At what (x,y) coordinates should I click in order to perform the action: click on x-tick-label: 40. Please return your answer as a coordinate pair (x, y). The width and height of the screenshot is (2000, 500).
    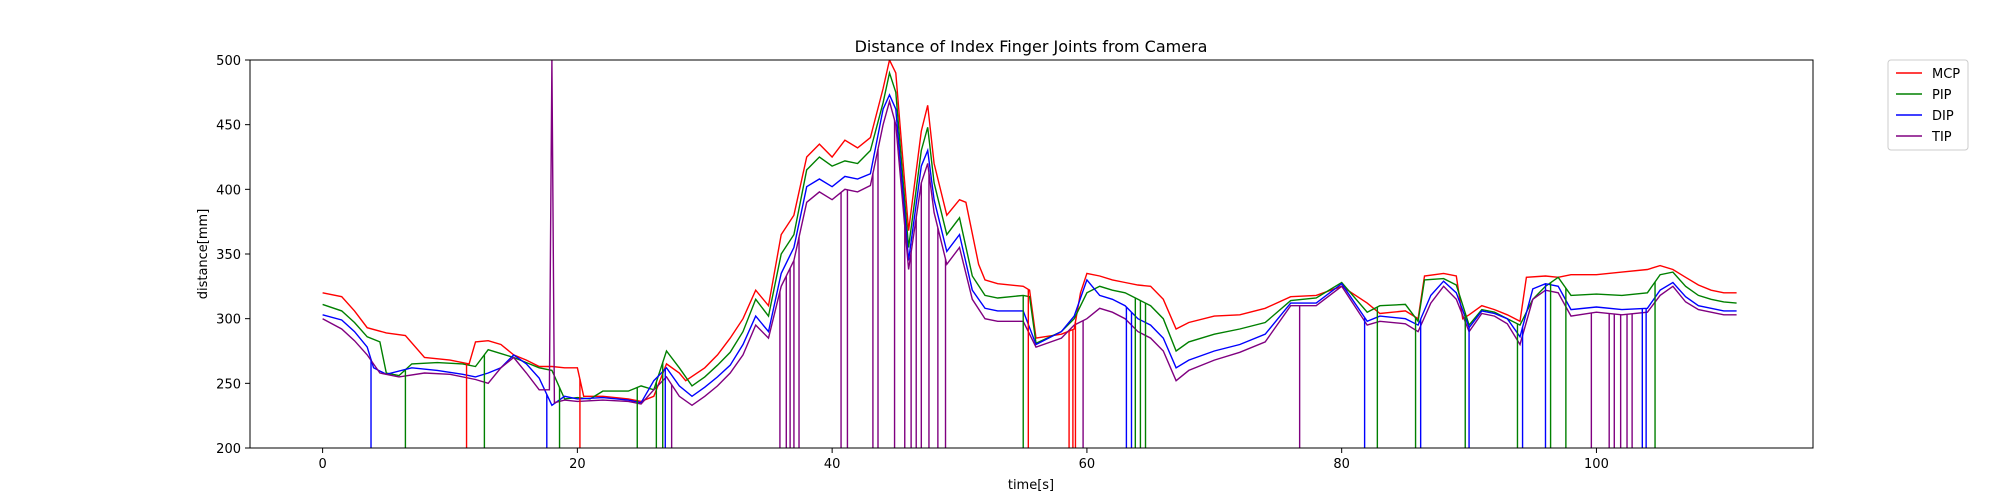
    Looking at the image, I should click on (832, 464).